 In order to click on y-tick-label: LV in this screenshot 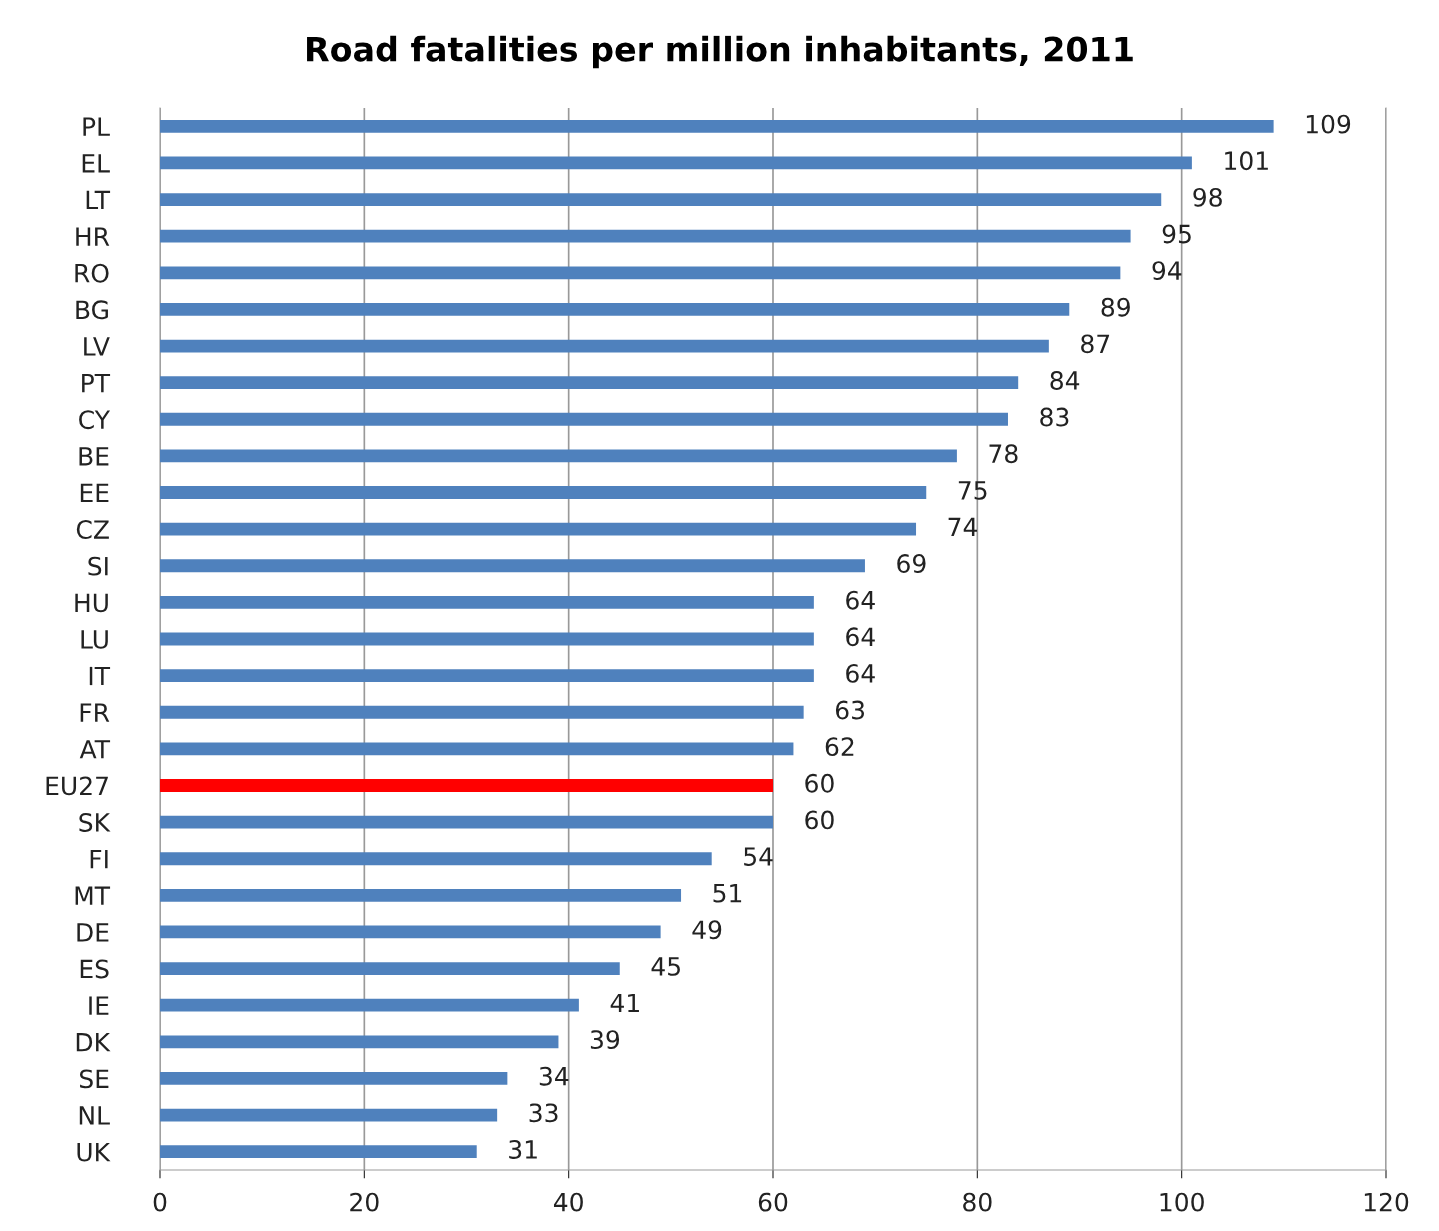, I will do `click(97, 346)`.